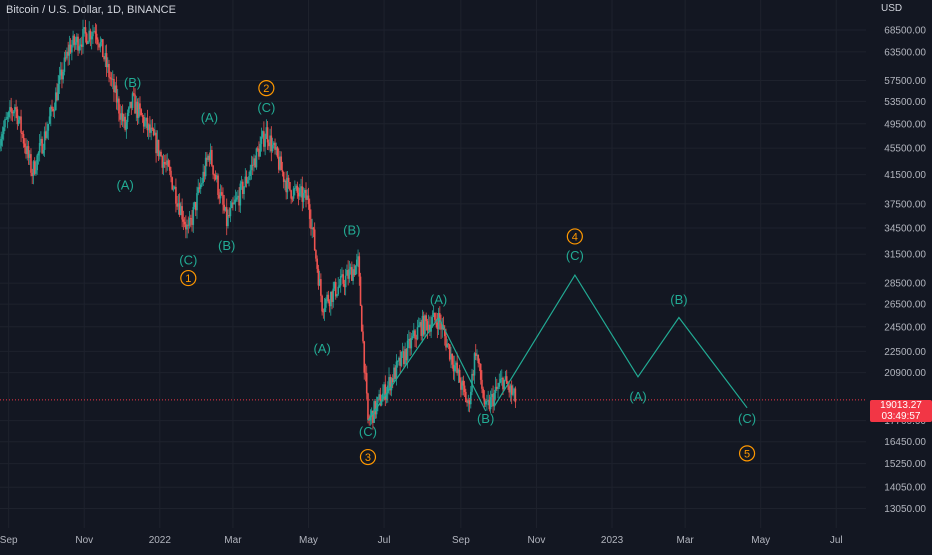  What do you see at coordinates (612, 540) in the screenshot?
I see `time-tick-label: 2023` at bounding box center [612, 540].